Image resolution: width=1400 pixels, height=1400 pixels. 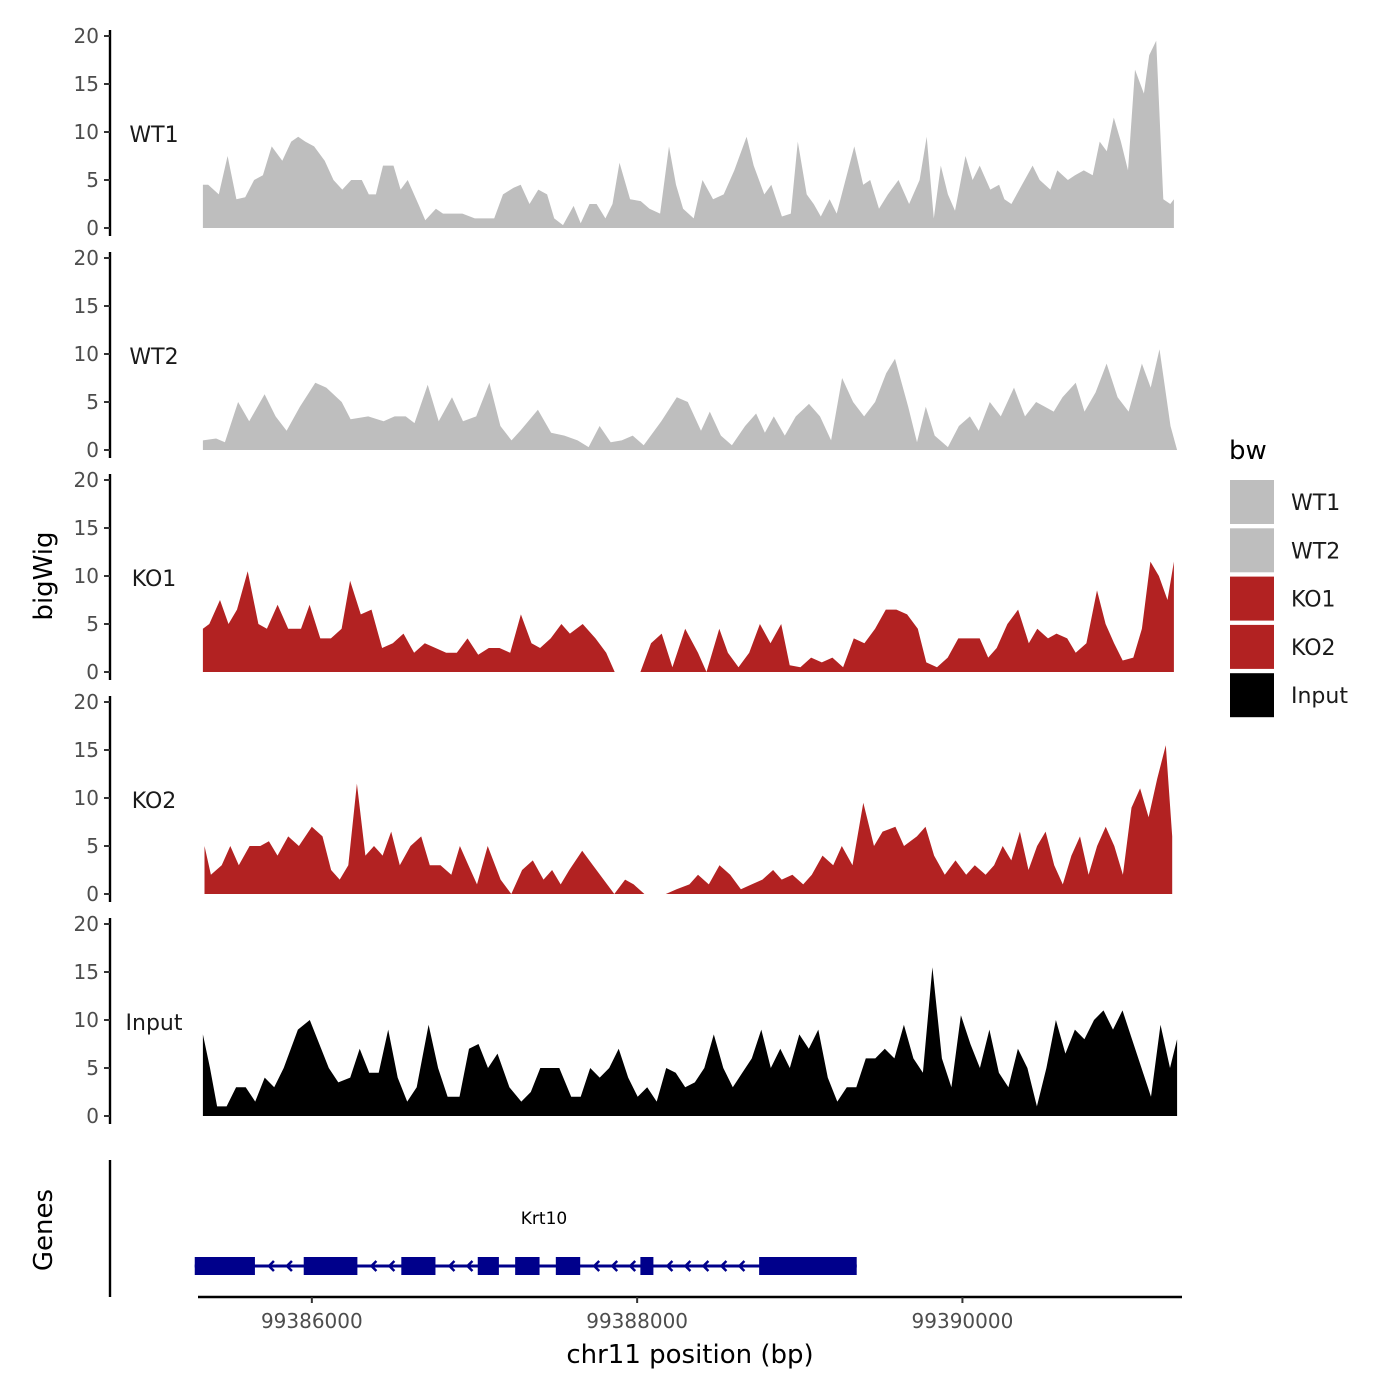 I want to click on coverage-area-ko1, so click(x=688, y=616).